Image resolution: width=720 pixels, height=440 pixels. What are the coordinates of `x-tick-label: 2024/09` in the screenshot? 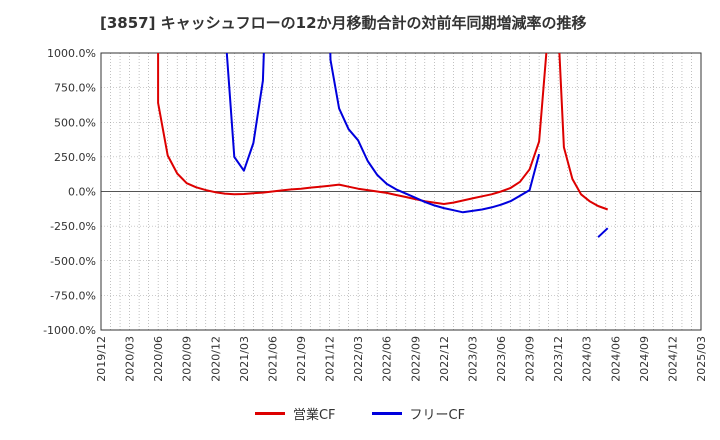 It's located at (644, 359).